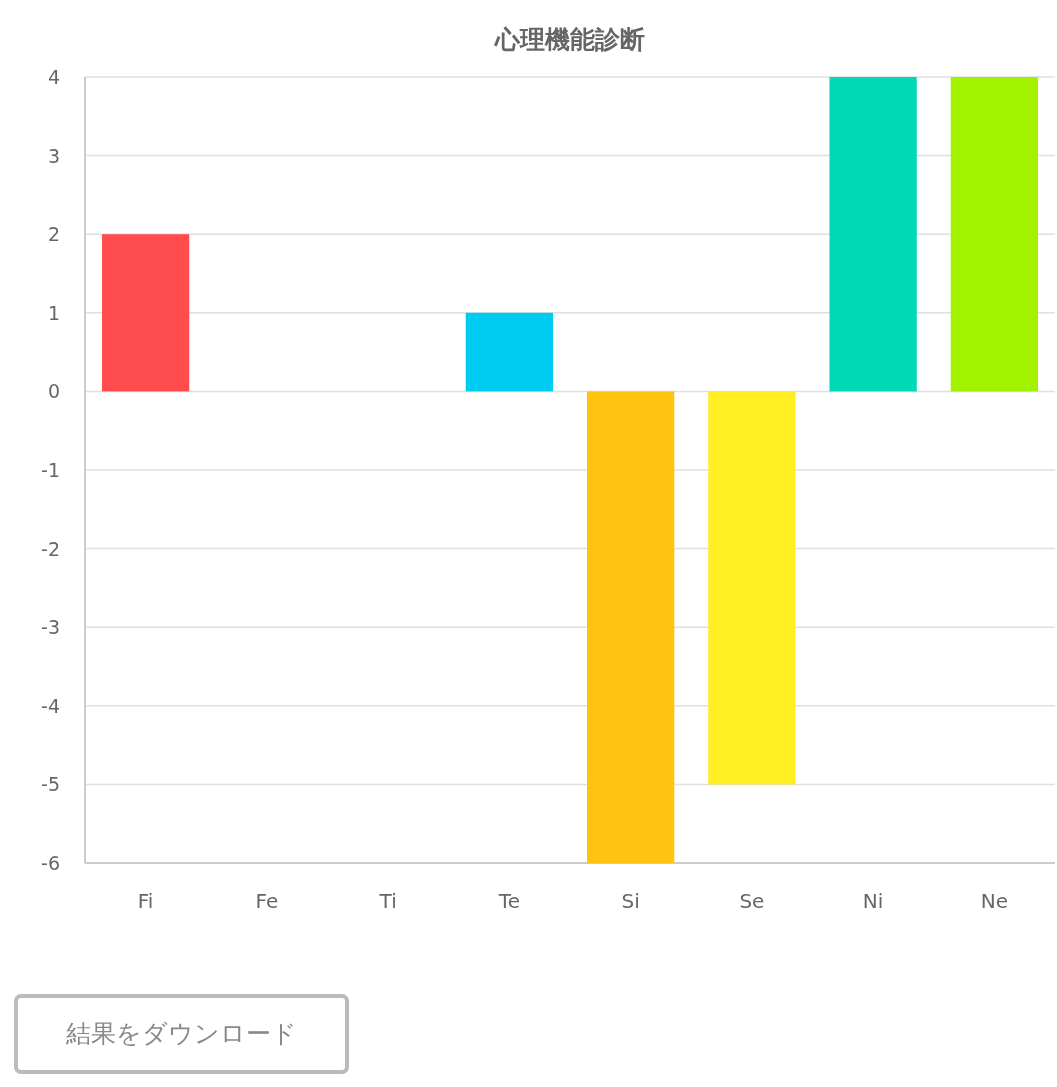 Image resolution: width=1057 pixels, height=1087 pixels. Describe the element at coordinates (181, 1034) in the screenshot. I see `button: 結果をダウンロード` at that location.